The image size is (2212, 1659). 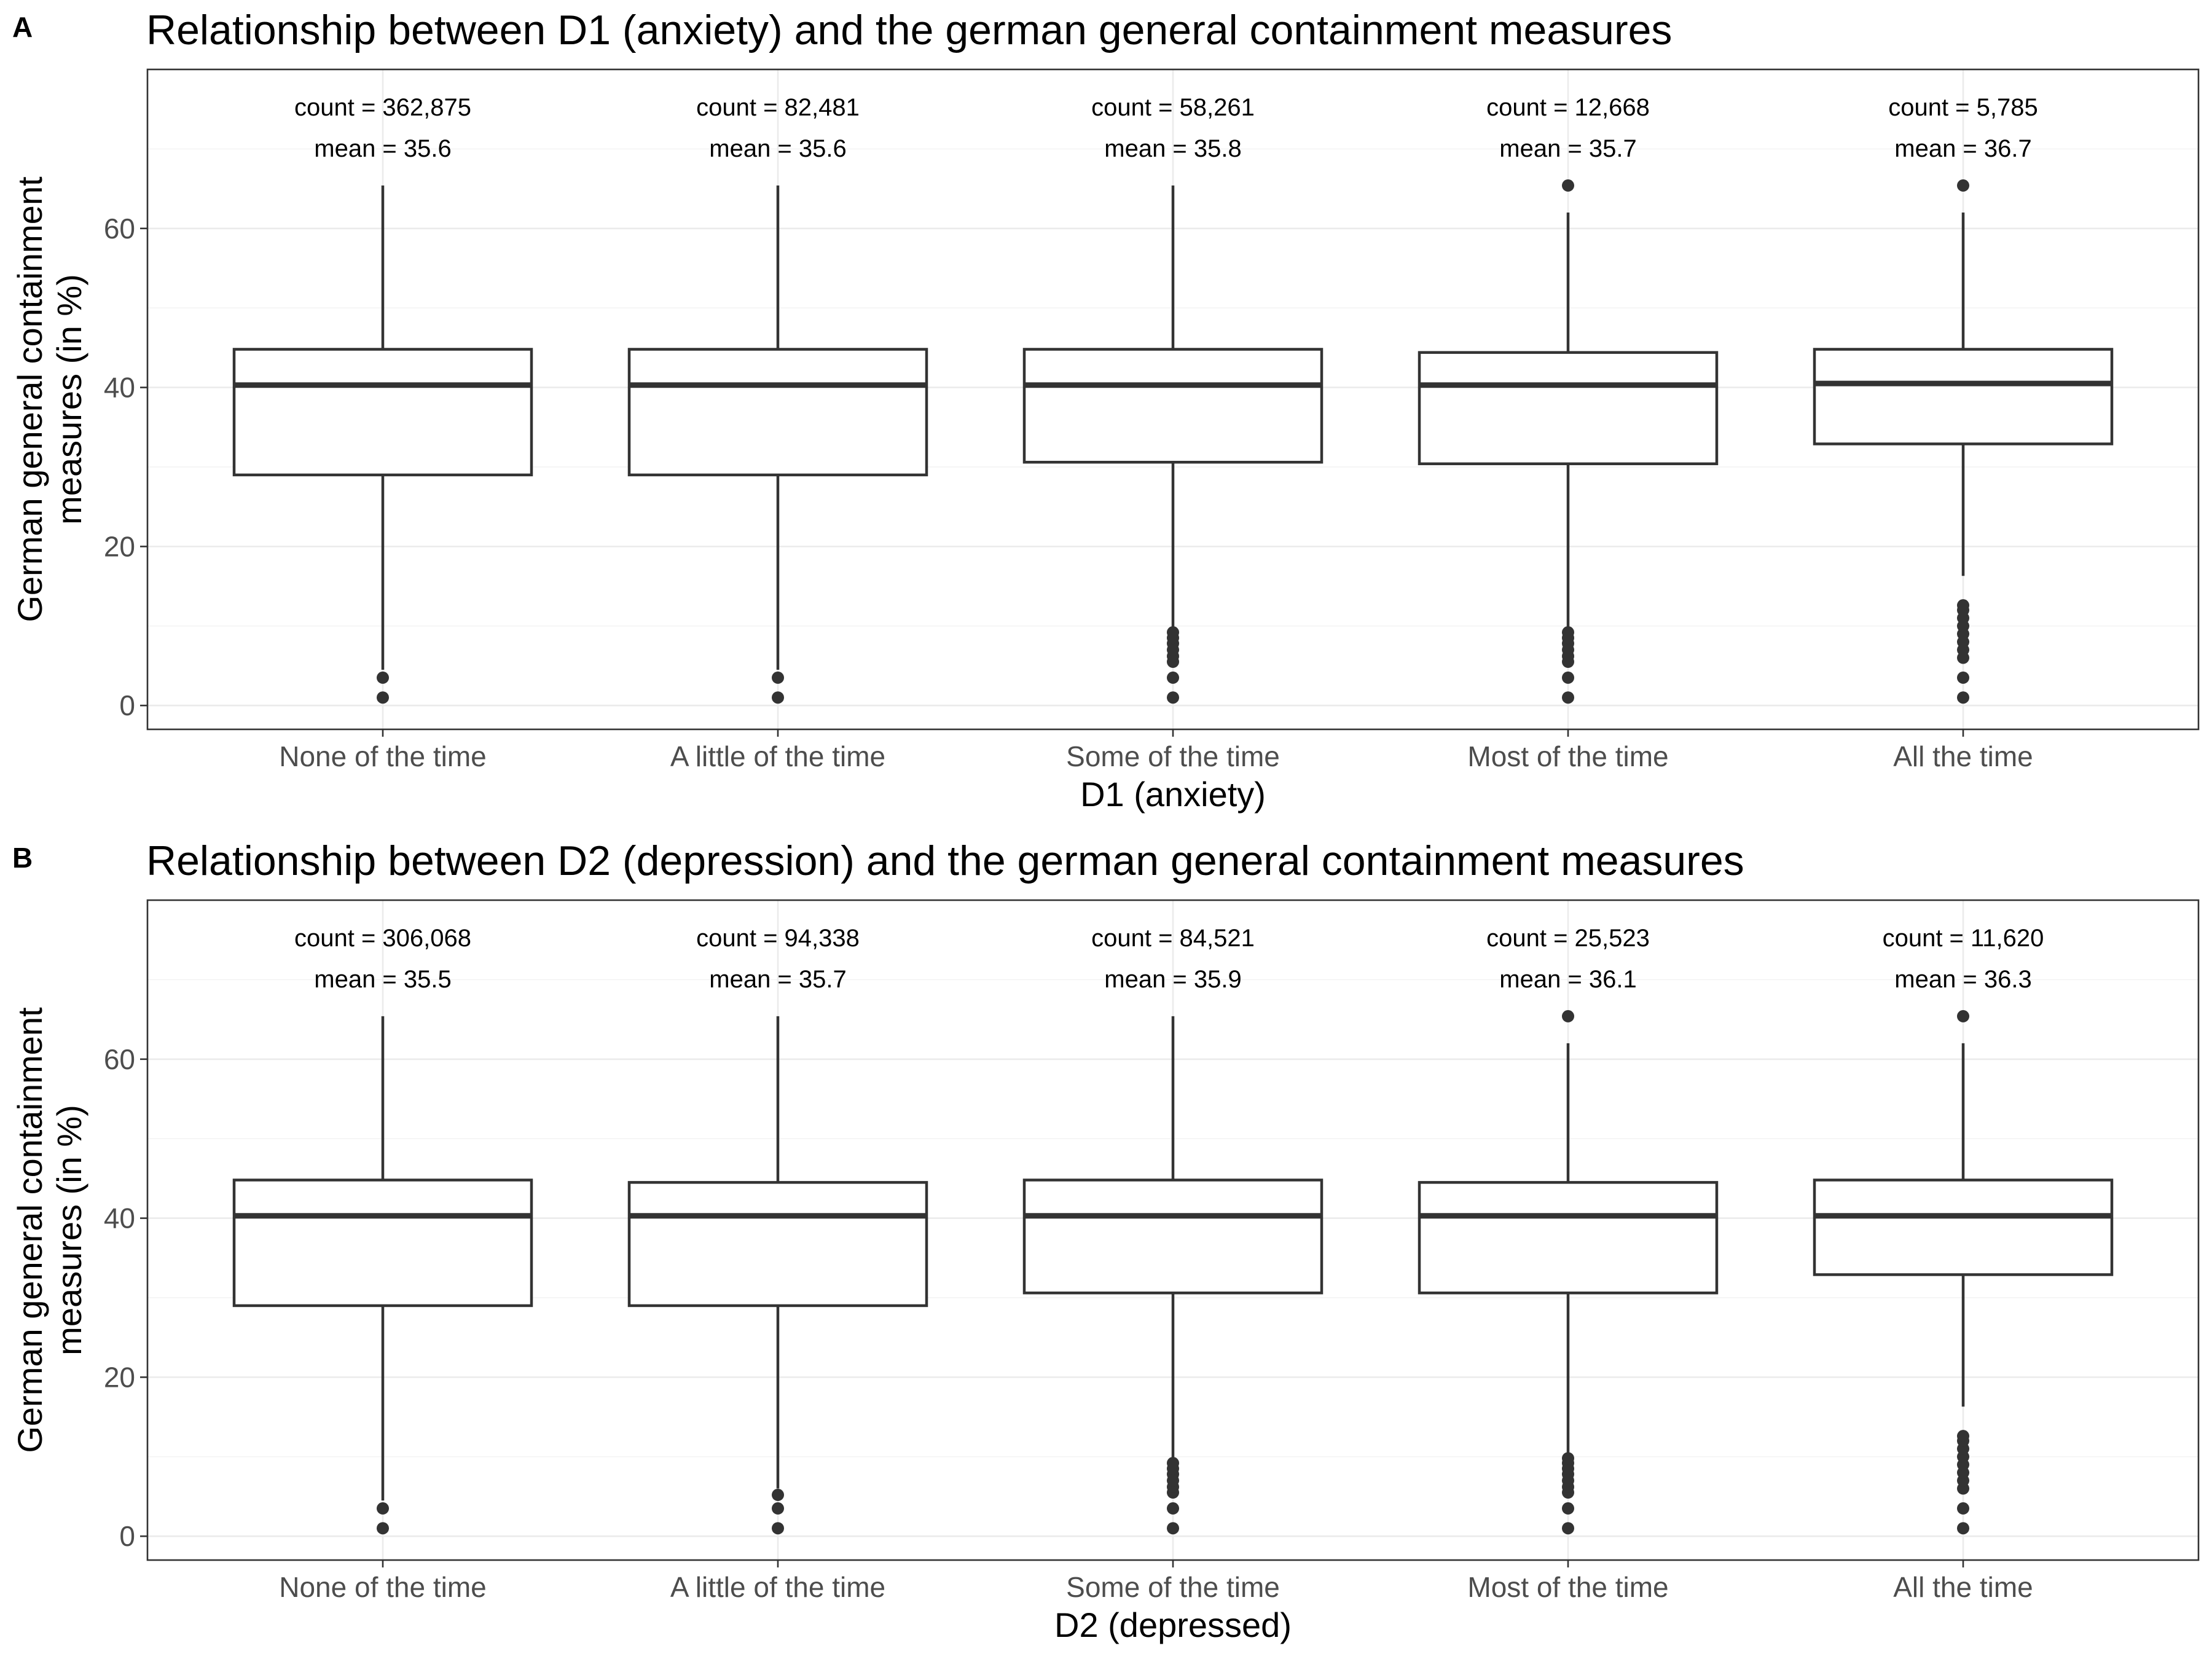 I want to click on count-label: count = 82,481, so click(x=778, y=107).